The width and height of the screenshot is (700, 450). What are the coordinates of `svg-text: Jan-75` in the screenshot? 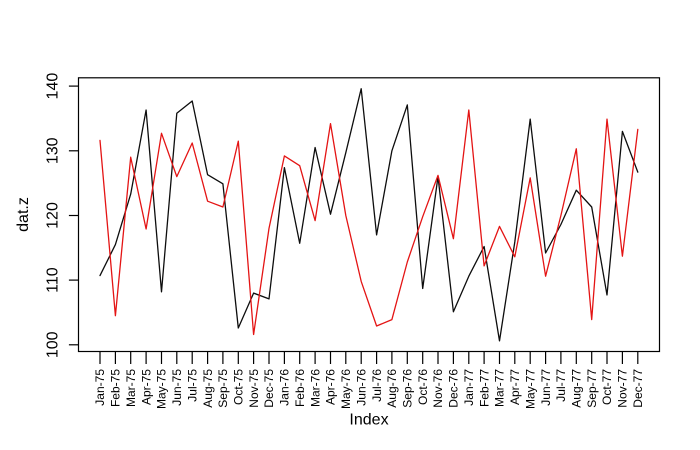 It's located at (100, 387).